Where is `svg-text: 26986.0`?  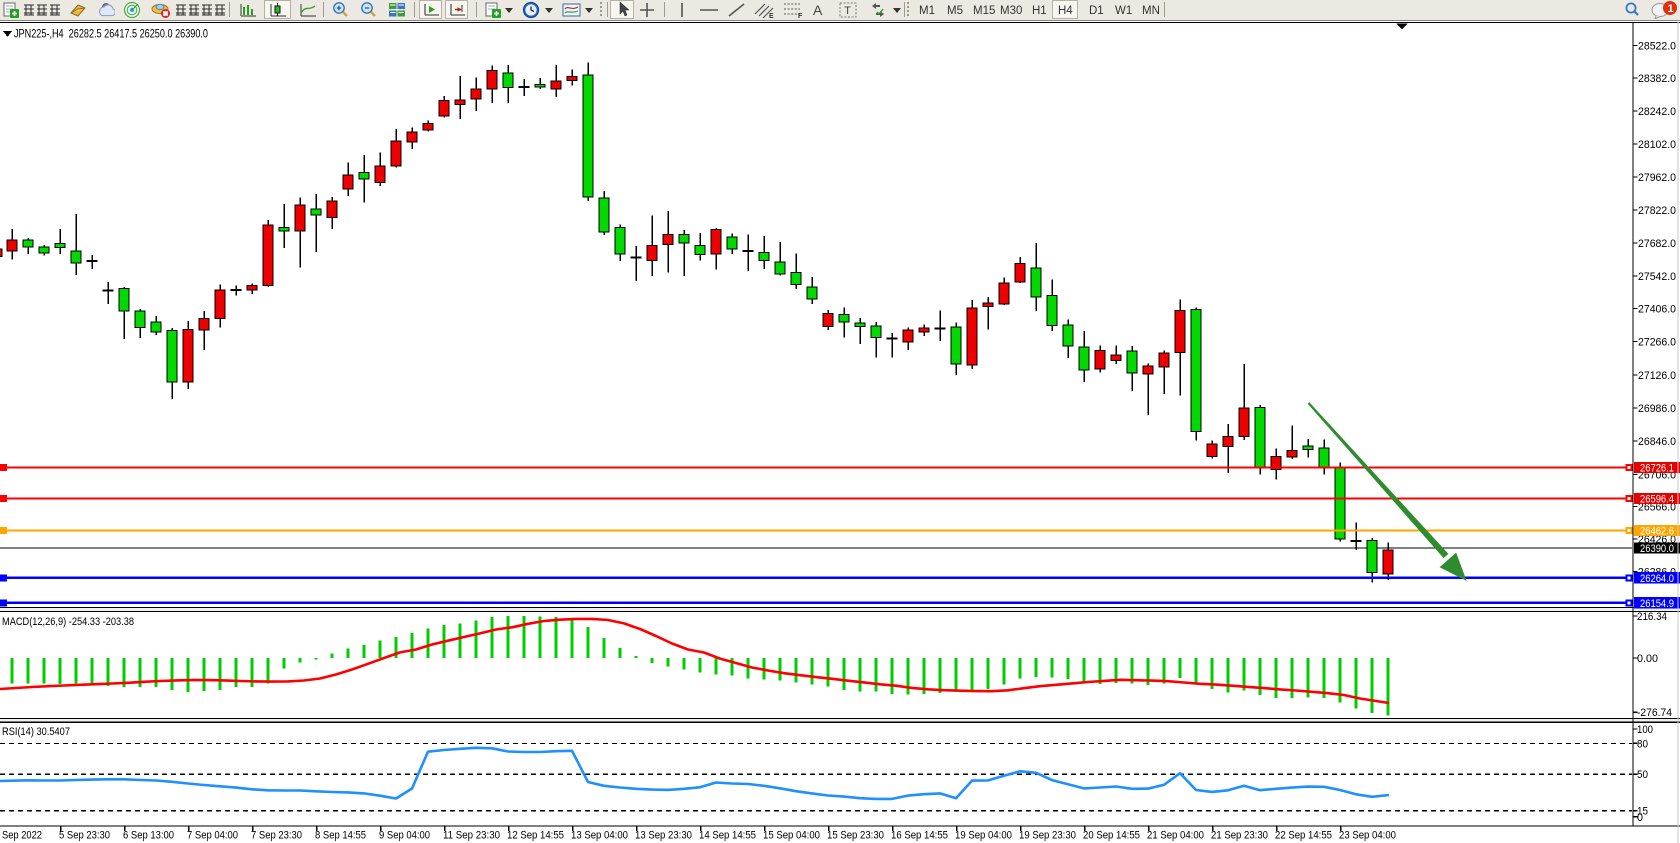
svg-text: 26986.0 is located at coordinates (1657, 409).